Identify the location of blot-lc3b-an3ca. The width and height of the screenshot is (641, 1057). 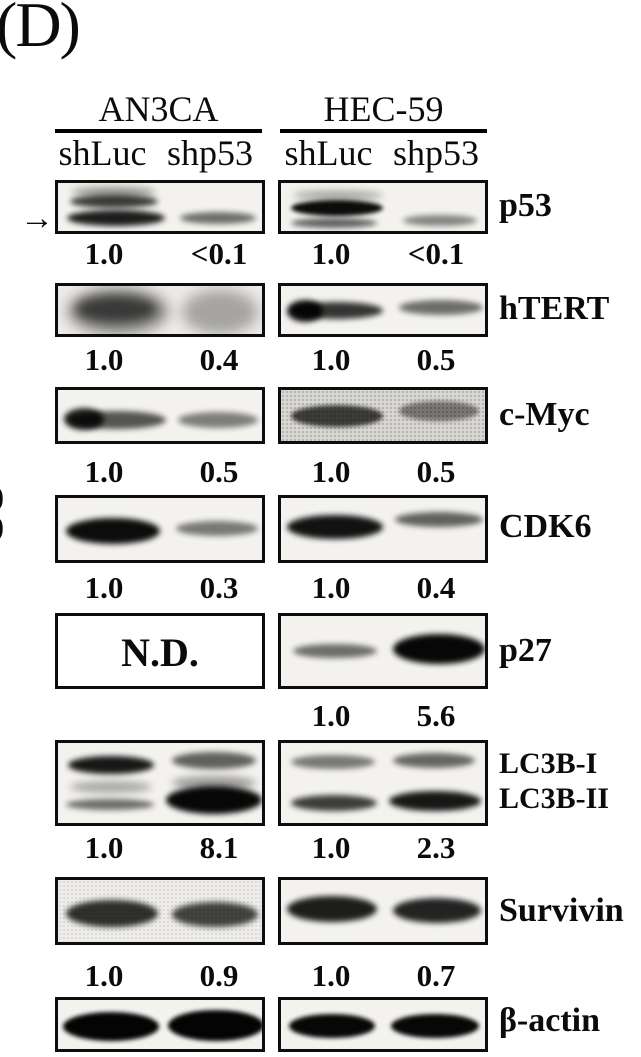
(160, 783).